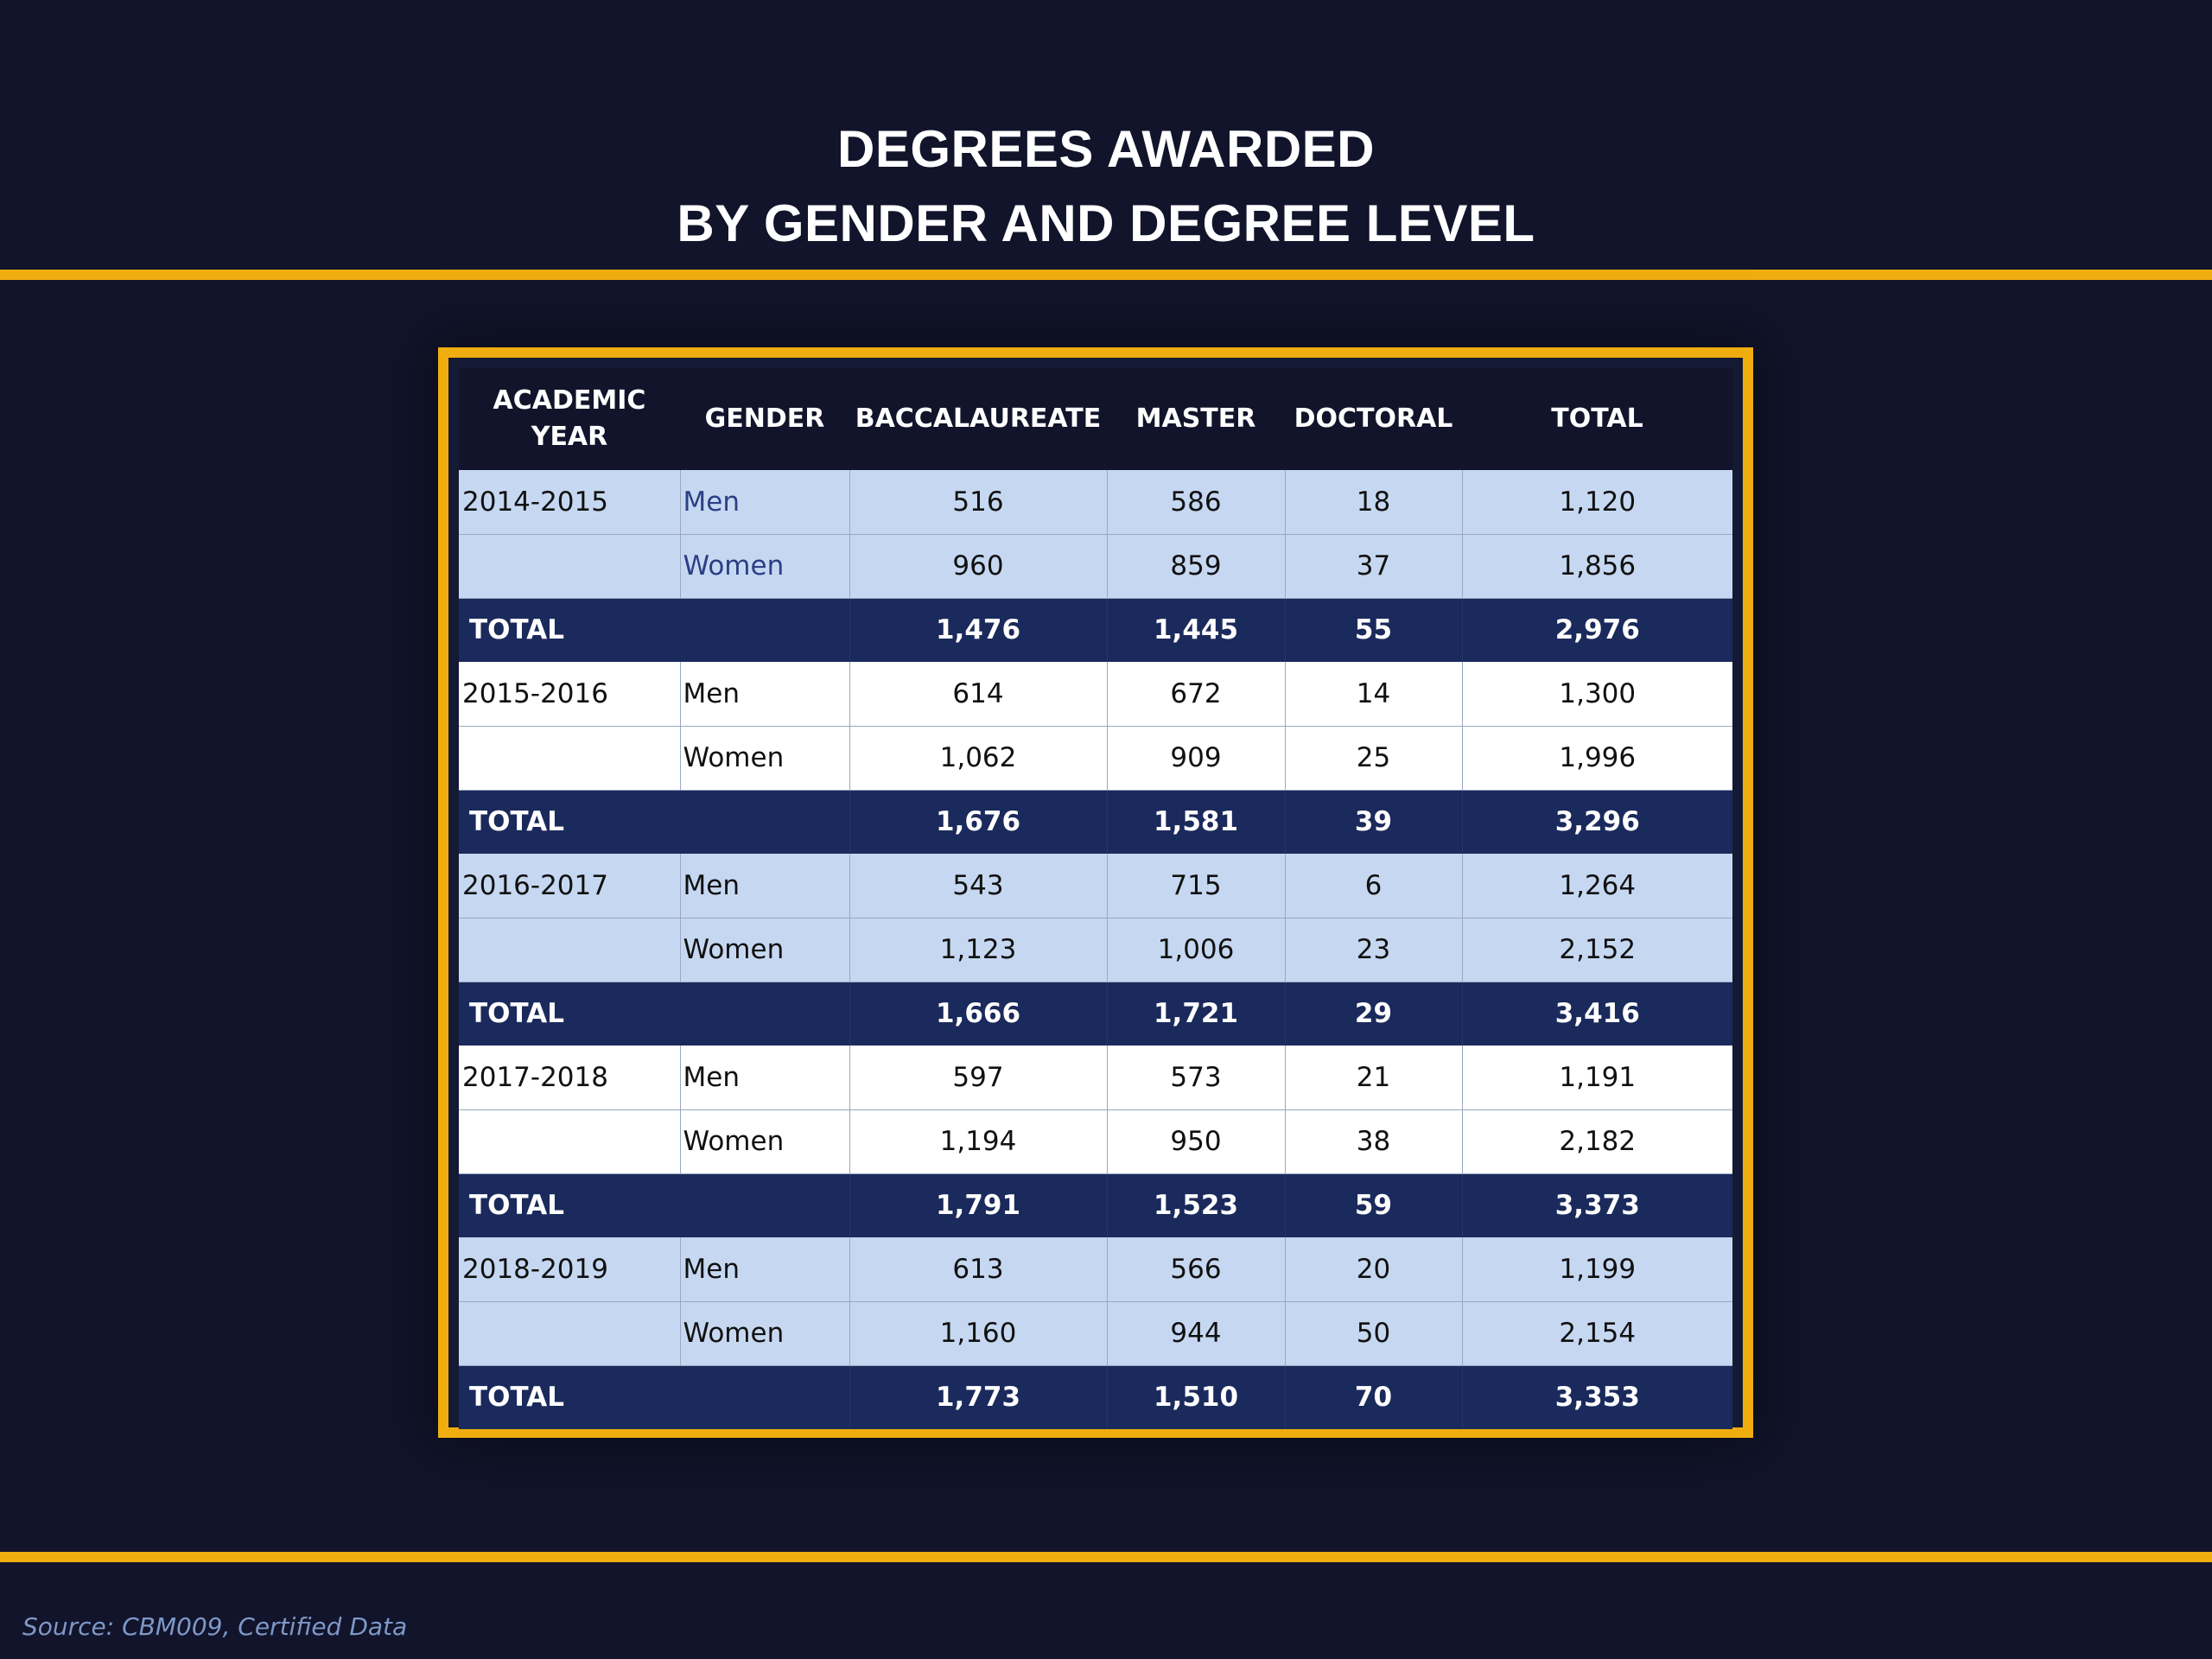 The image size is (2212, 1659). I want to click on total-cell: 1,264, so click(1597, 886).